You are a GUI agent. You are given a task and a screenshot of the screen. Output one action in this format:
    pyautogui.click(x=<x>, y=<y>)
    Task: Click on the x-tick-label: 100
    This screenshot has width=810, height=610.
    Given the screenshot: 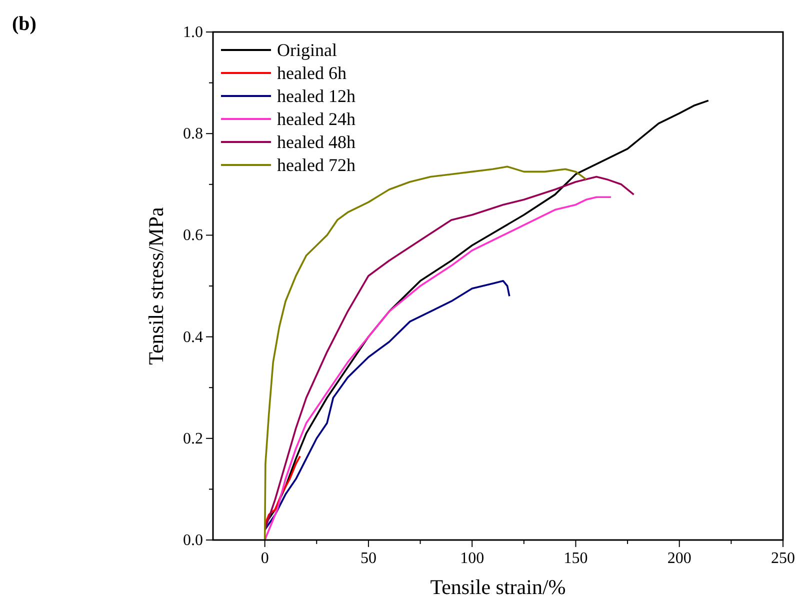 What is the action you would take?
    pyautogui.click(x=472, y=558)
    